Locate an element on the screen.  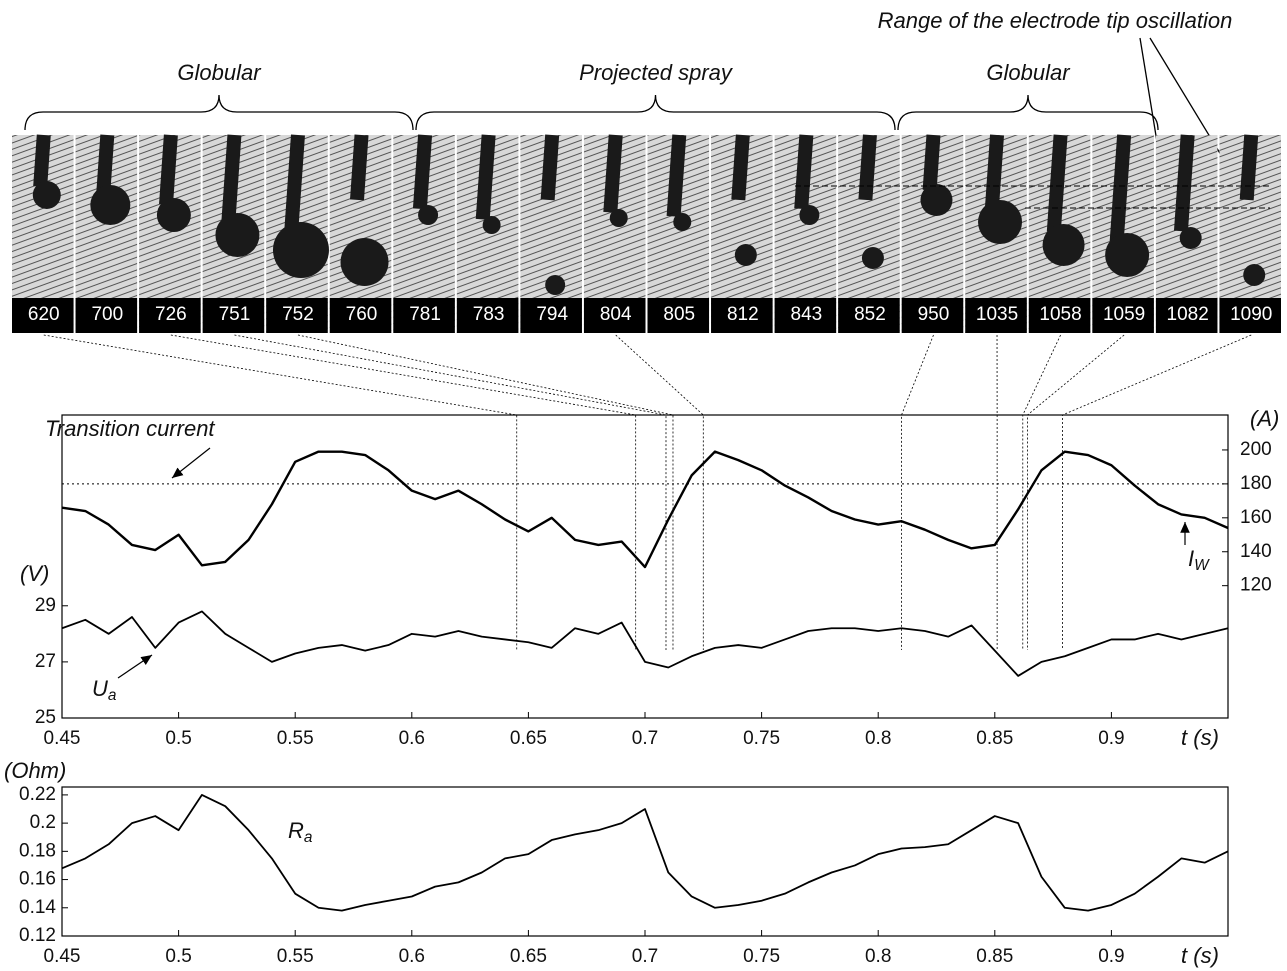
frame-label: 700 is located at coordinates (107, 314).